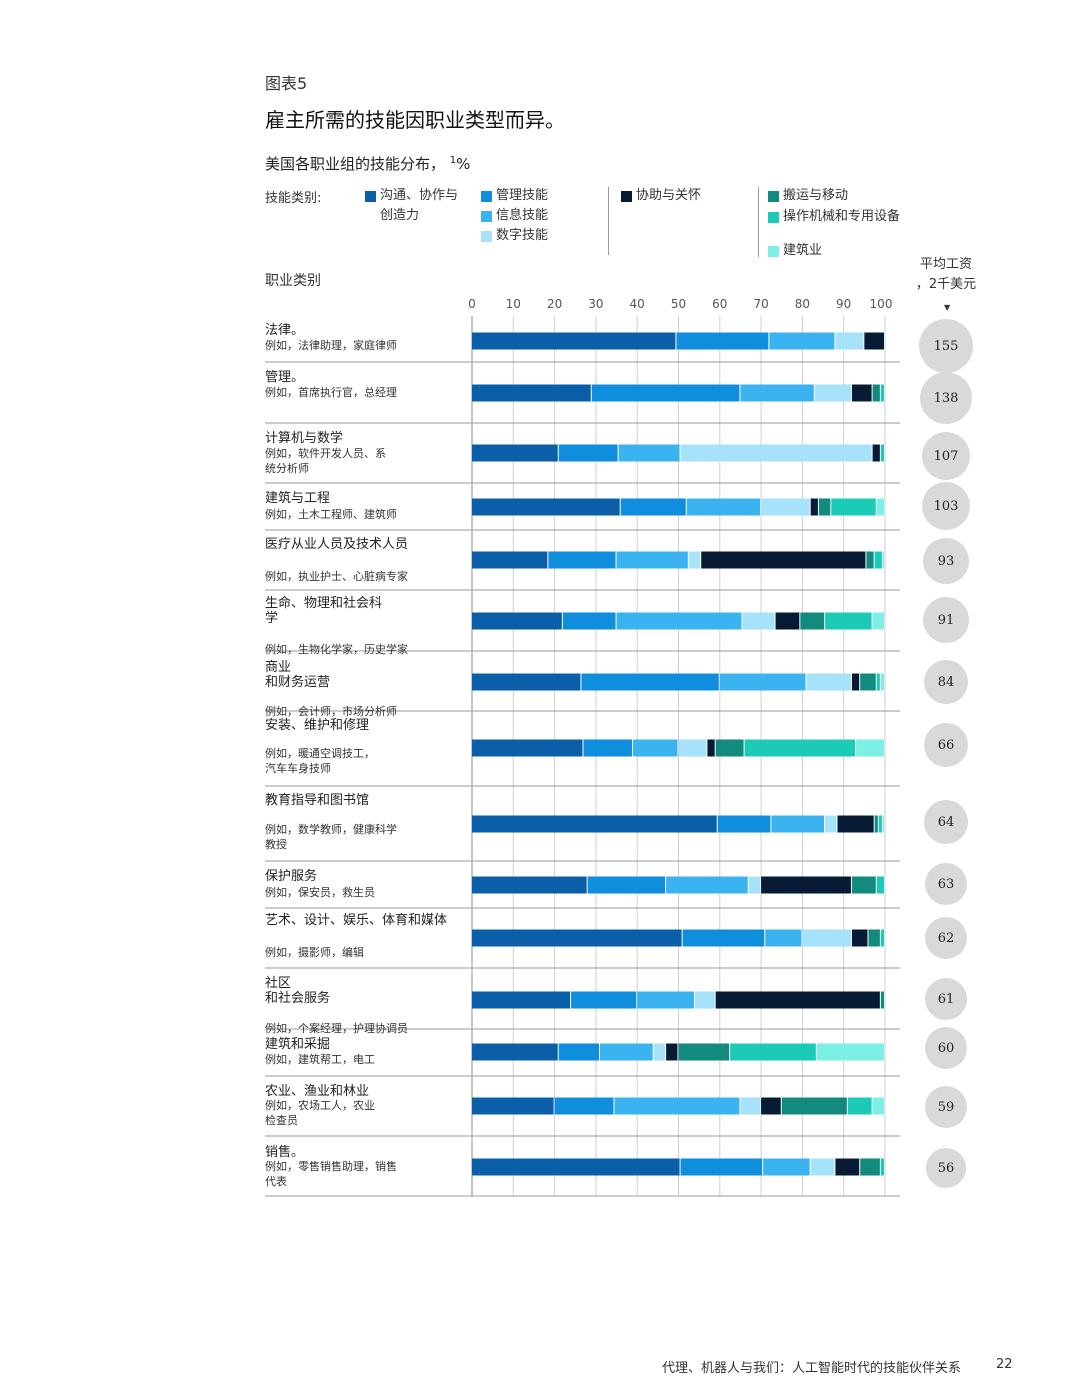 This screenshot has width=1080, height=1398. I want to click on legend-information-label: 信息技能, so click(522, 215).